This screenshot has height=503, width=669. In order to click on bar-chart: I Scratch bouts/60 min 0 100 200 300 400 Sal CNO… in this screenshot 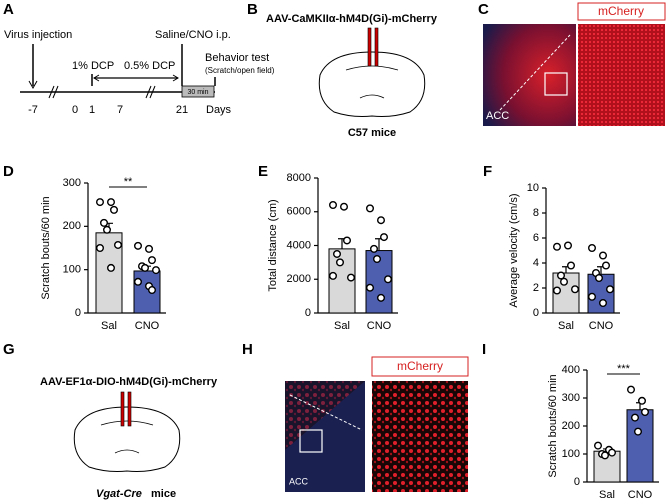, I will do `click(570, 421)`.